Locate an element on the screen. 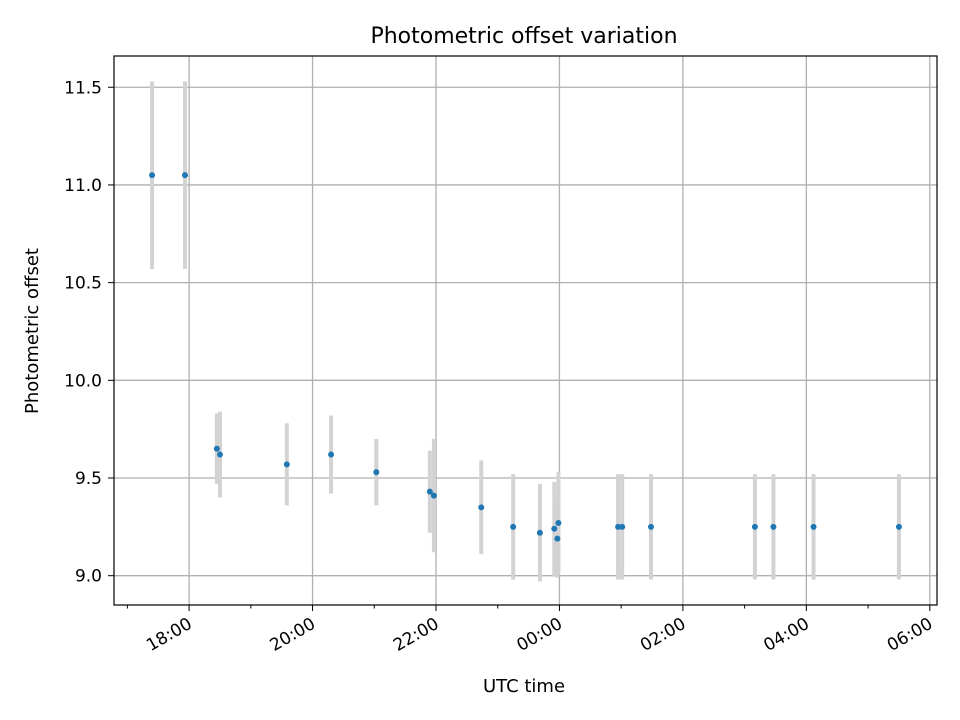 This screenshot has height=720, width=960. x-tick-label: 18:00 is located at coordinates (169, 635).